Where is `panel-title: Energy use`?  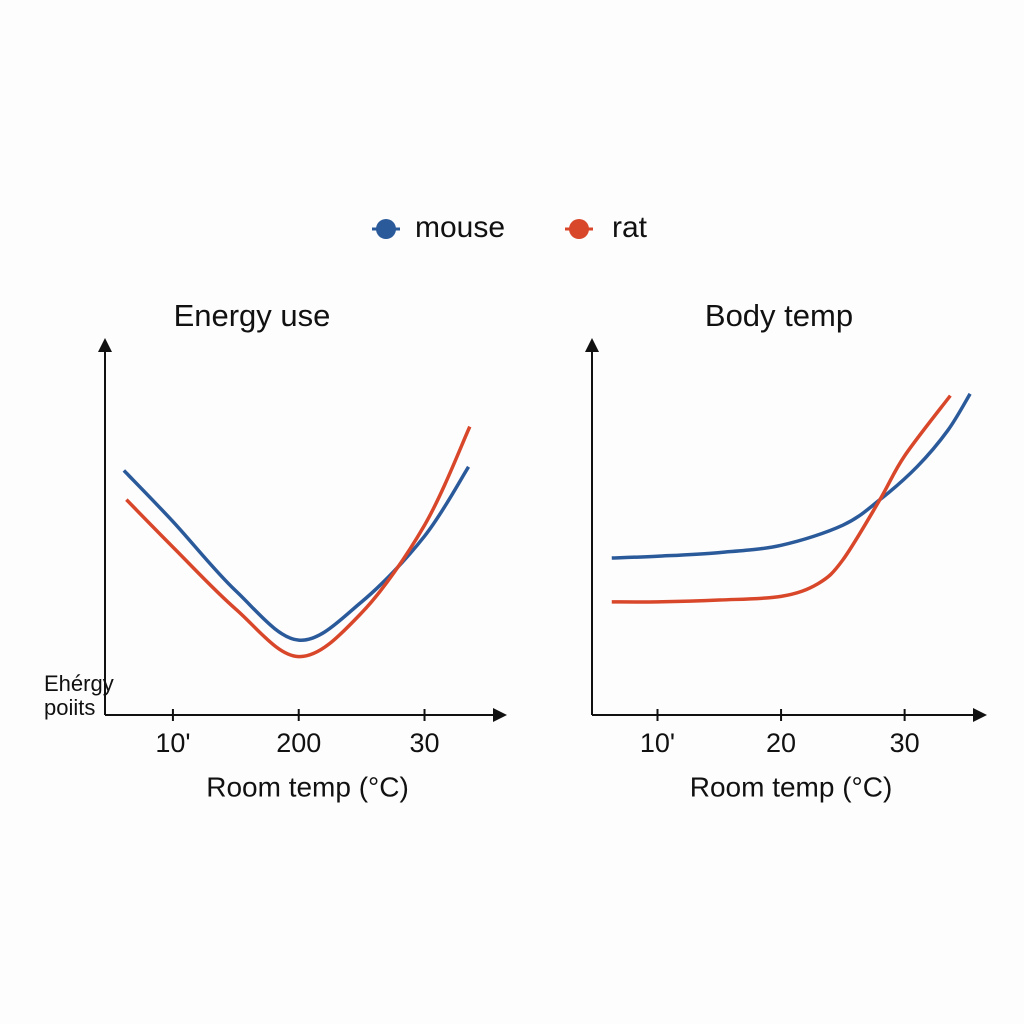
panel-title: Energy use is located at coordinates (252, 315).